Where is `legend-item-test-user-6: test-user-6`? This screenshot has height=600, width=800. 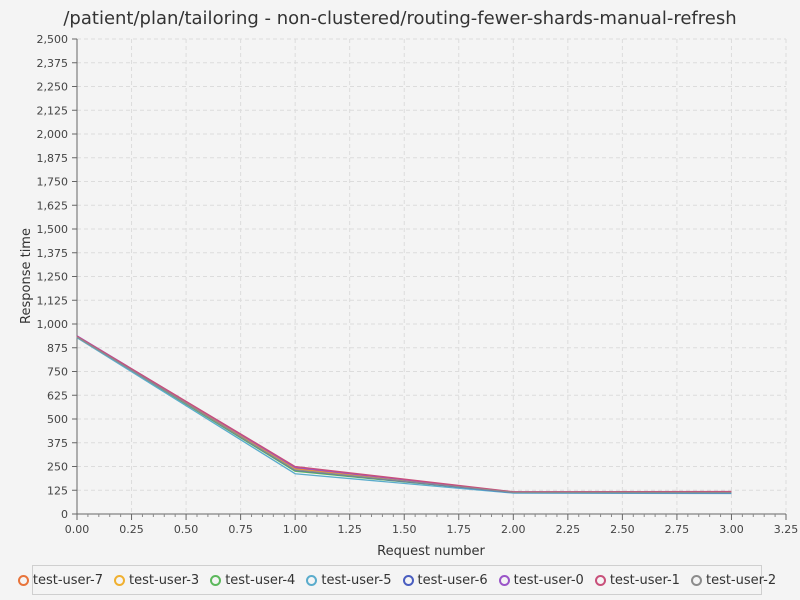 legend-item-test-user-6: test-user-6 is located at coordinates (445, 580).